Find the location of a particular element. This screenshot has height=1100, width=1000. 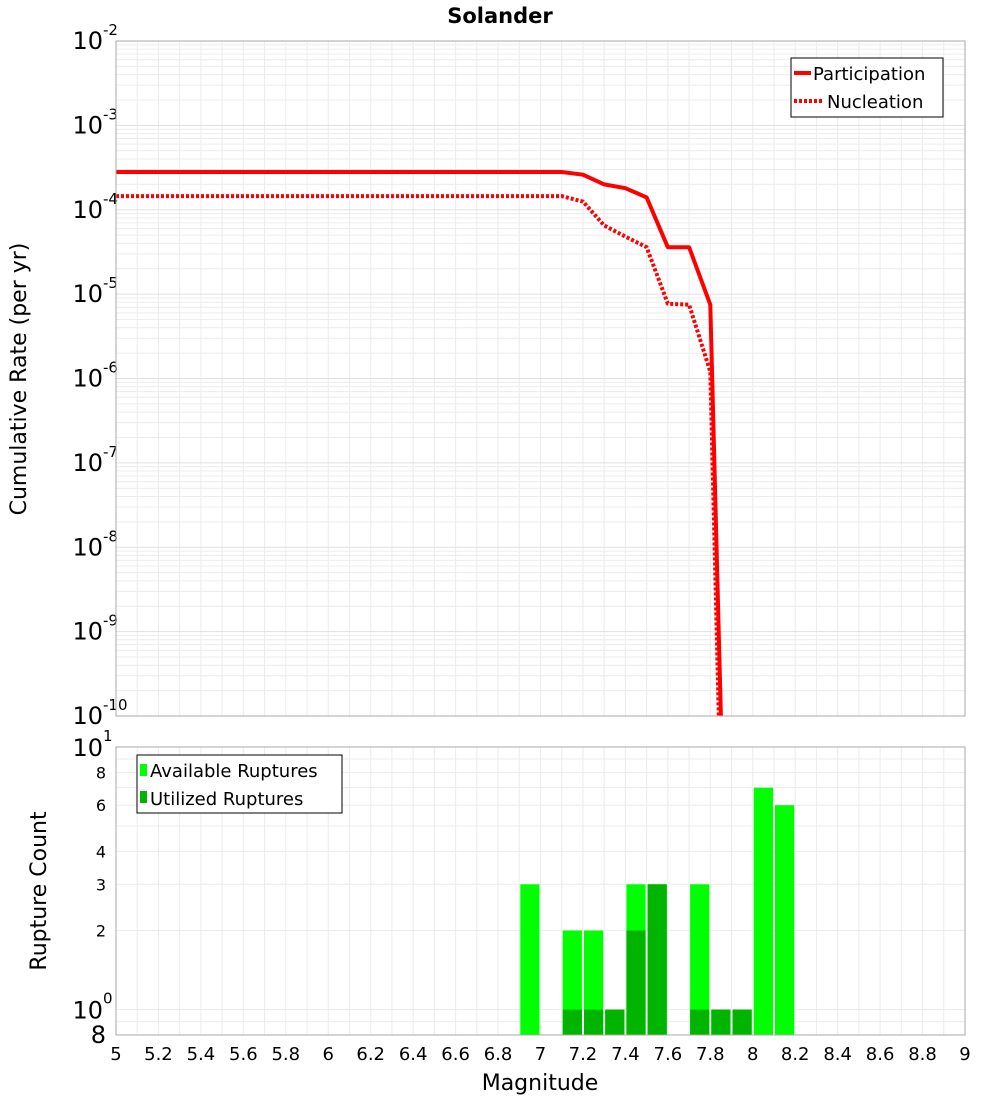

x-tick-label: 7.8 is located at coordinates (710, 1054).